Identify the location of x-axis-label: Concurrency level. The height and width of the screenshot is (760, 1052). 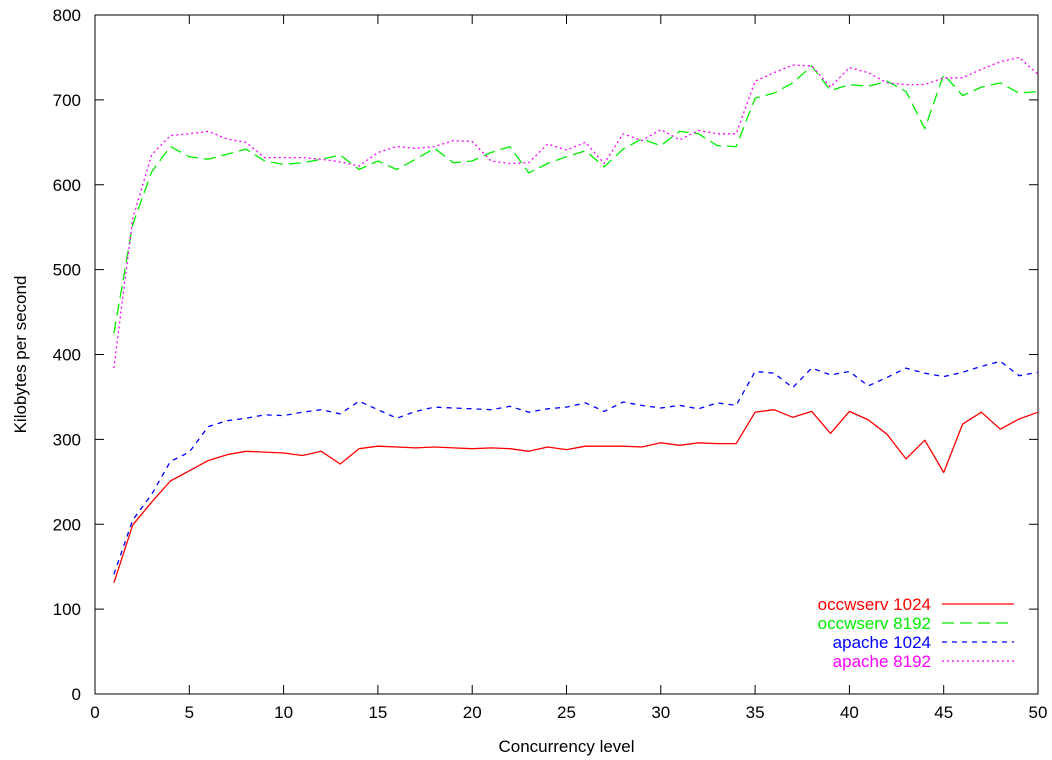
(566, 746).